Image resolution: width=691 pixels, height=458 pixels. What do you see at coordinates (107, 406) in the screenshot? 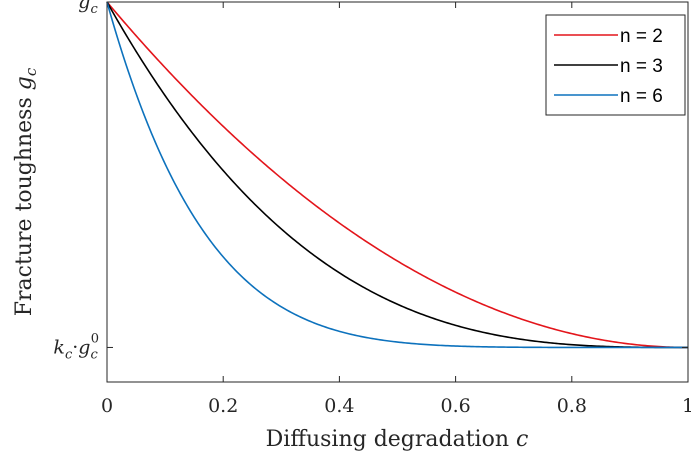
I see `x-tick-label: 0` at bounding box center [107, 406].